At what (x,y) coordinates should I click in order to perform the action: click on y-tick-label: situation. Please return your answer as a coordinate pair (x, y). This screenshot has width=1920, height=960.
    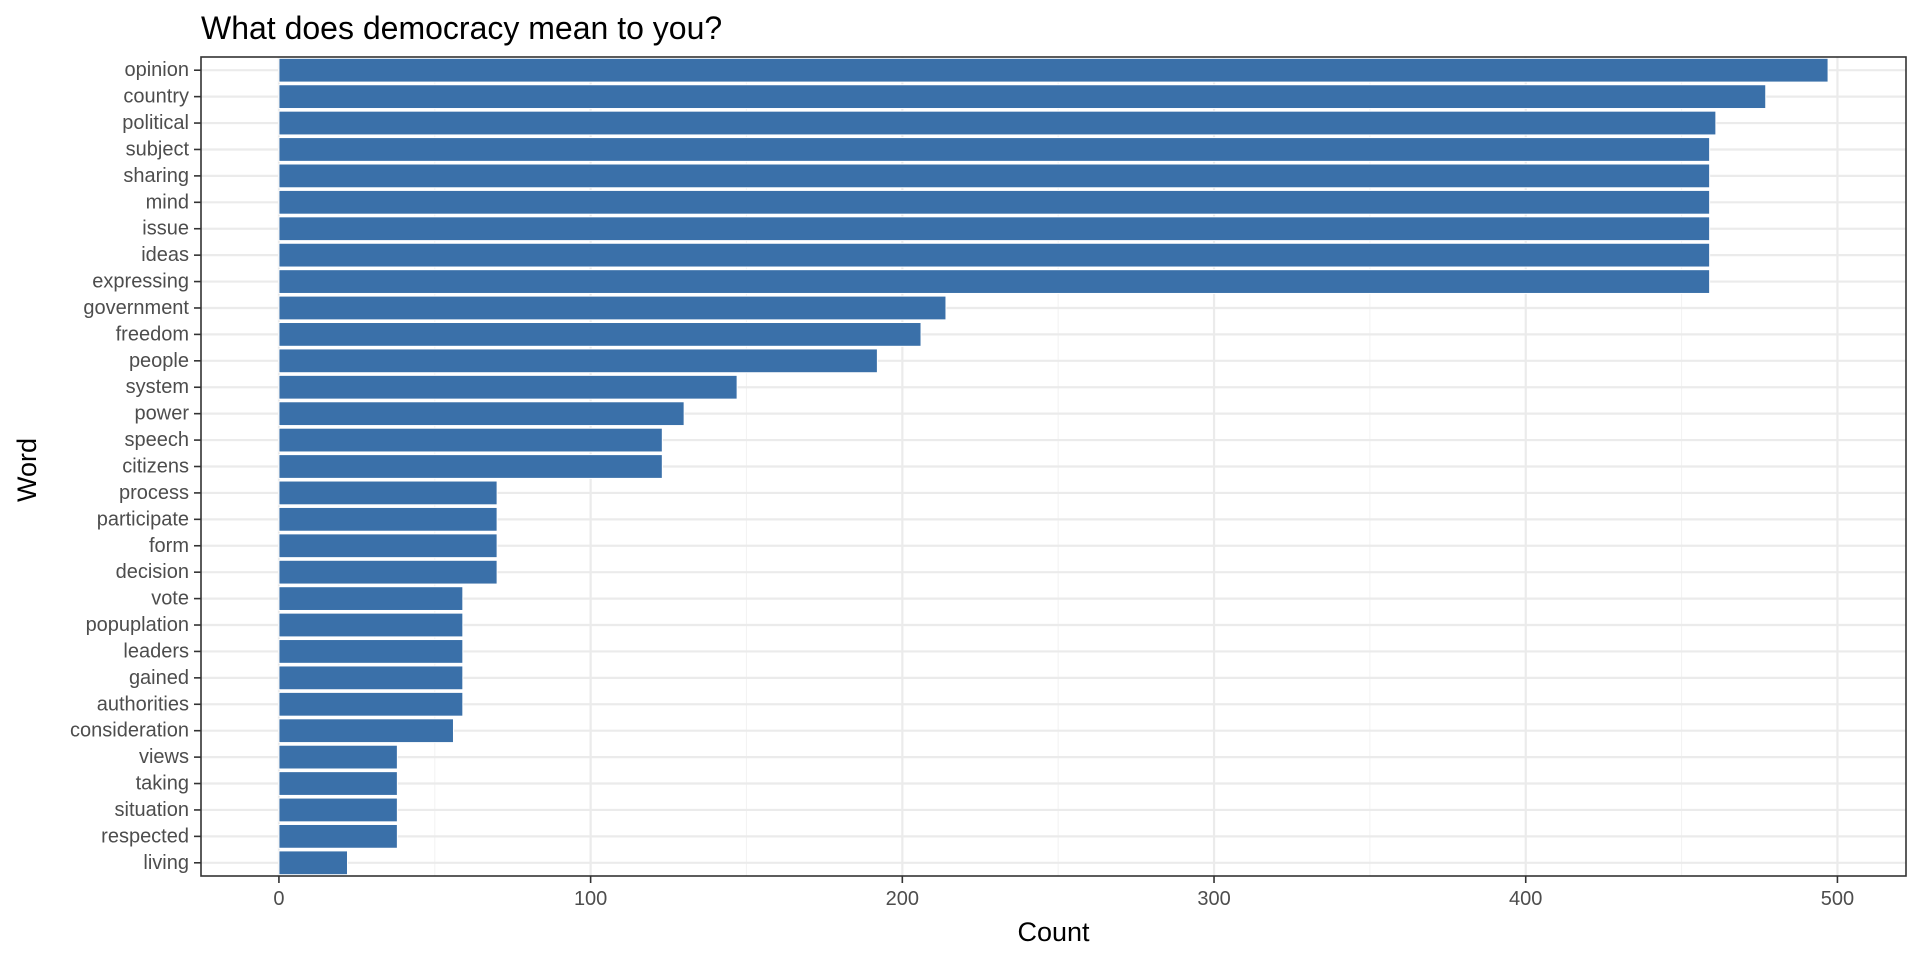
    Looking at the image, I should click on (152, 810).